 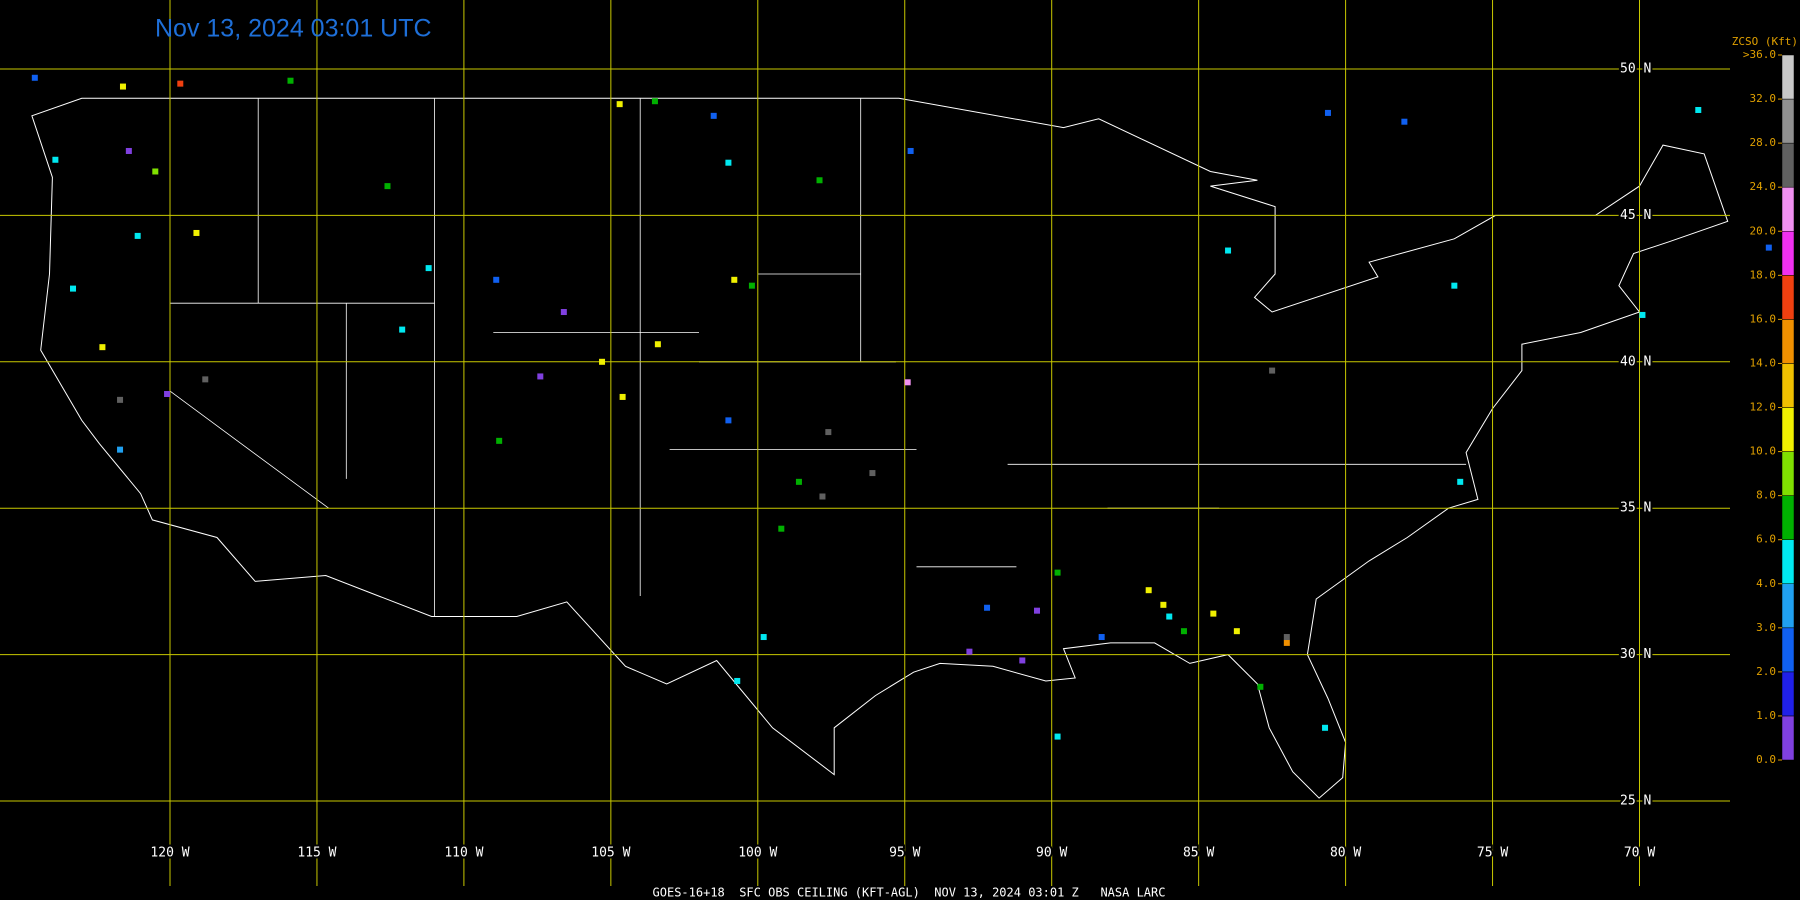 What do you see at coordinates (1766, 715) in the screenshot?
I see `colorbar-label: 1.0` at bounding box center [1766, 715].